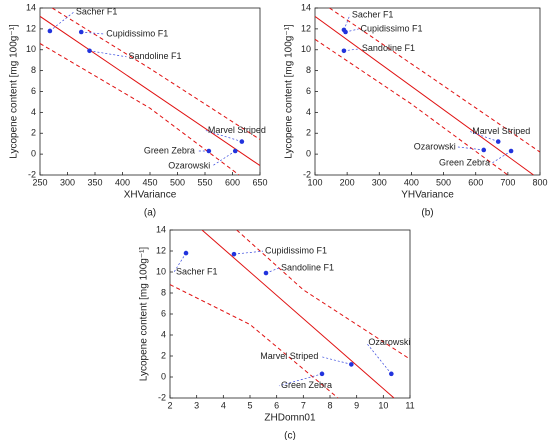 This screenshot has height=440, width=550. Describe the element at coordinates (150, 195) in the screenshot. I see `x-axis-label: XHVariance` at that location.